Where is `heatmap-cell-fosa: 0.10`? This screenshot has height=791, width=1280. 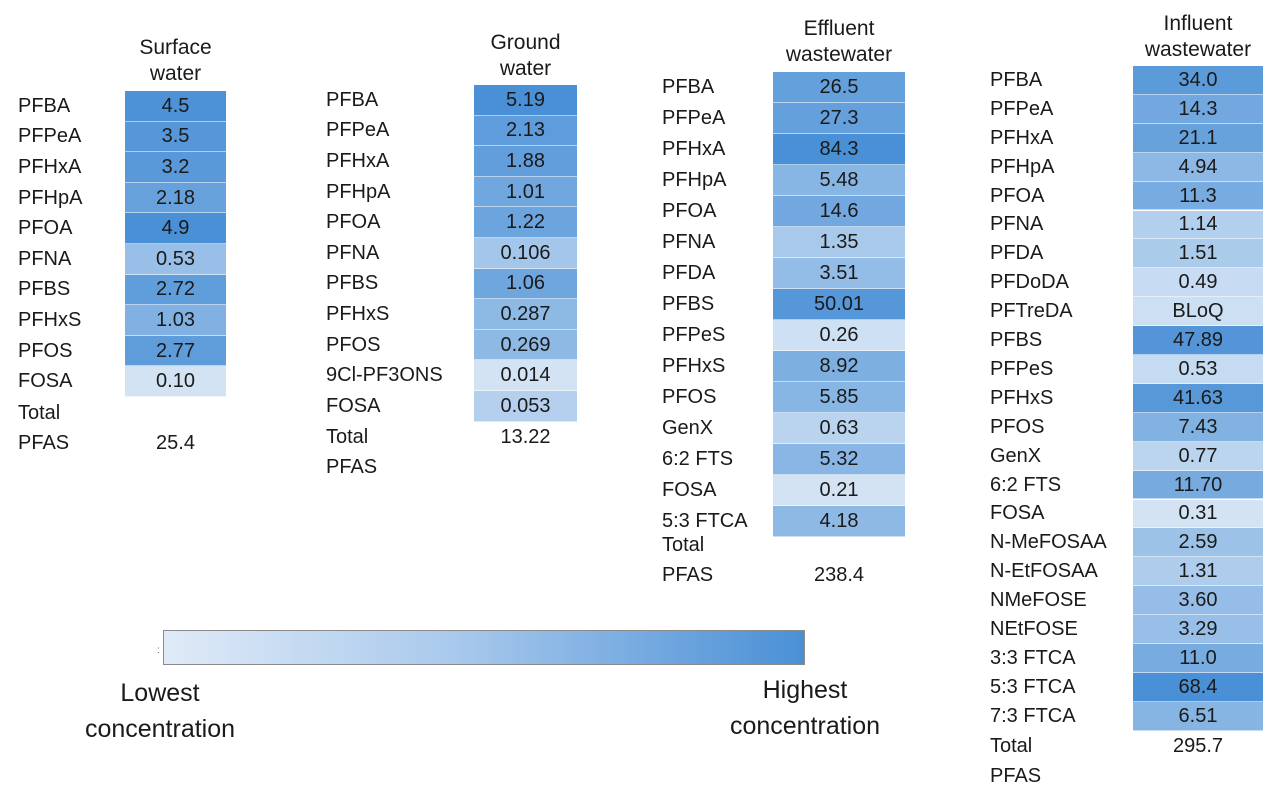 heatmap-cell-fosa: 0.10 is located at coordinates (175, 381).